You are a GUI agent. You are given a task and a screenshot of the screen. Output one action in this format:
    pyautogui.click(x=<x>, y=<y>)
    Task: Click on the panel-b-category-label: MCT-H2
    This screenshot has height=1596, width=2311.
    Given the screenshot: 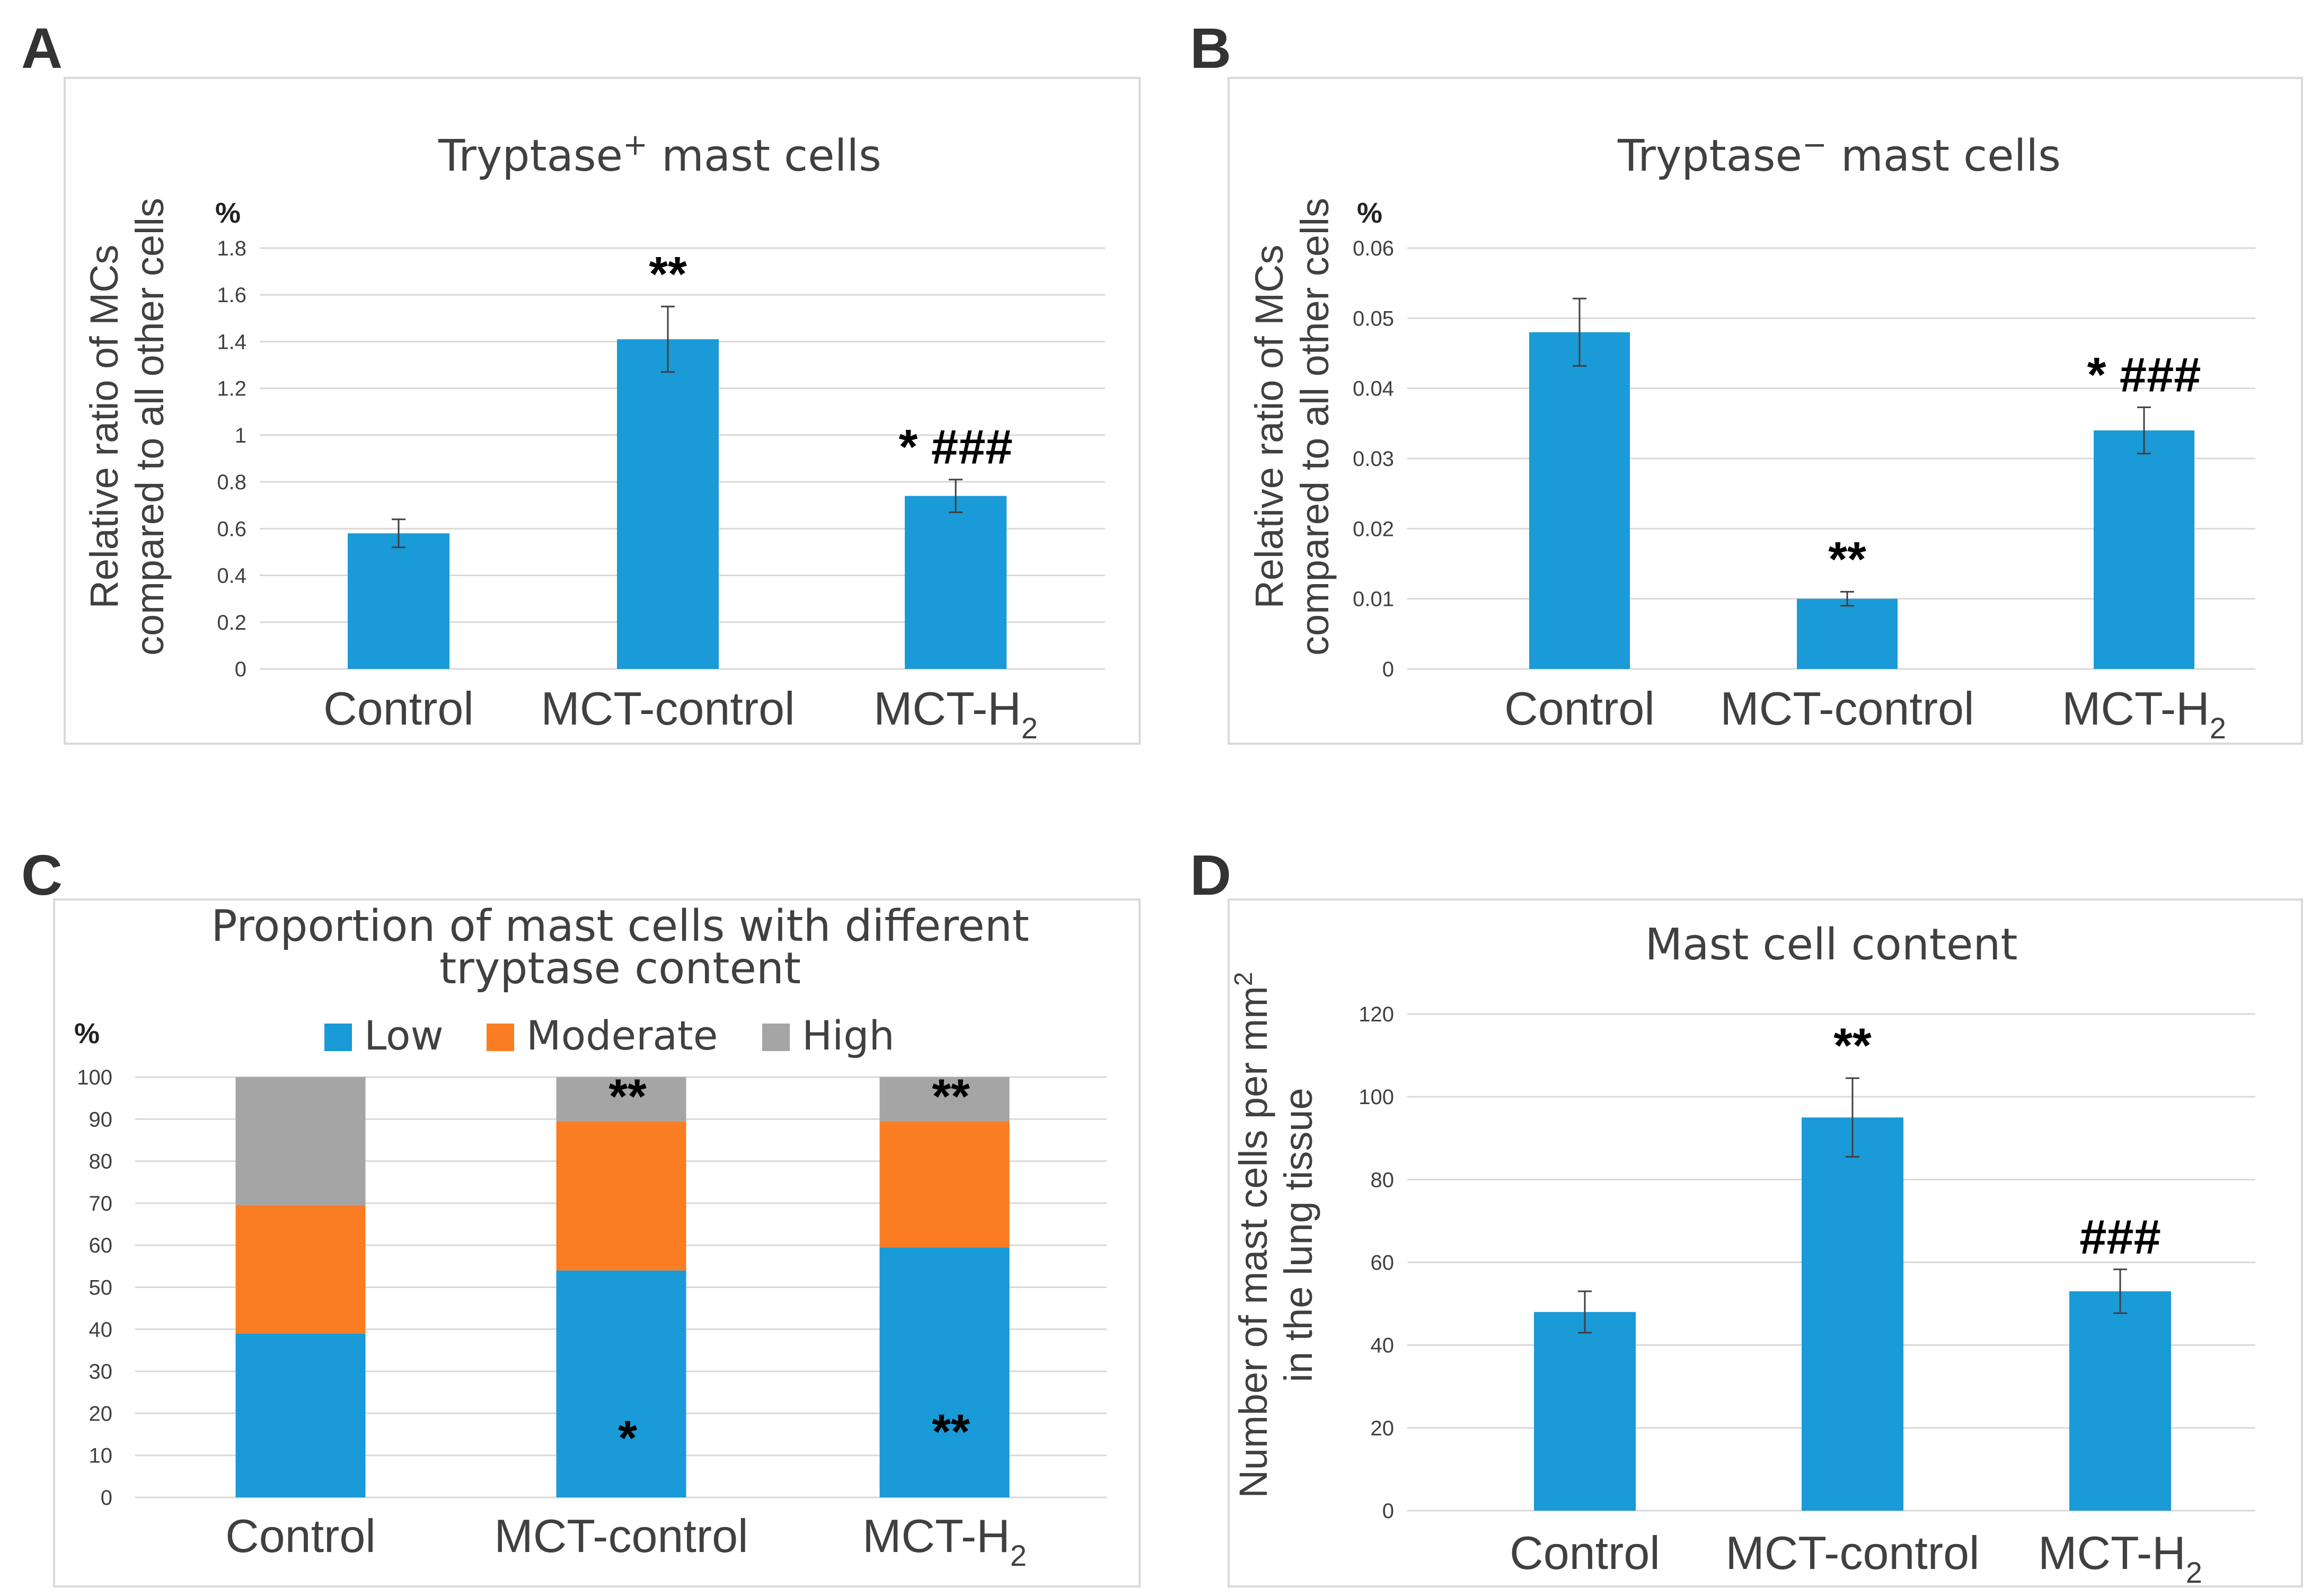 What is the action you would take?
    pyautogui.click(x=2144, y=713)
    